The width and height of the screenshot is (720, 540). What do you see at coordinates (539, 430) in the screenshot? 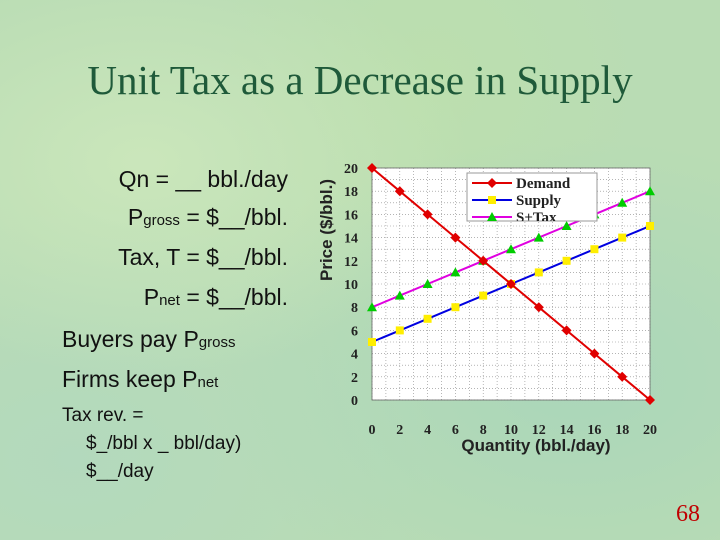
I see `x-tick-label: 12` at bounding box center [539, 430].